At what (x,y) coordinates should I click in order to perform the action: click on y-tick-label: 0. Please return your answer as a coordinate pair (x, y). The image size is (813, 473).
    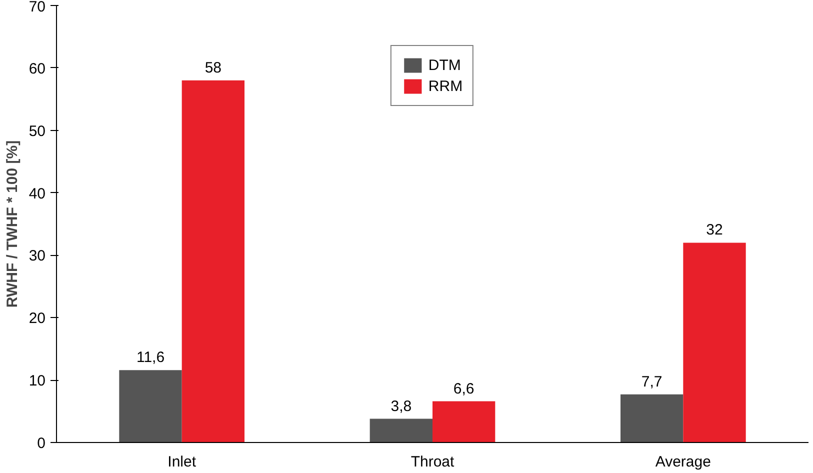
    Looking at the image, I should click on (41, 443).